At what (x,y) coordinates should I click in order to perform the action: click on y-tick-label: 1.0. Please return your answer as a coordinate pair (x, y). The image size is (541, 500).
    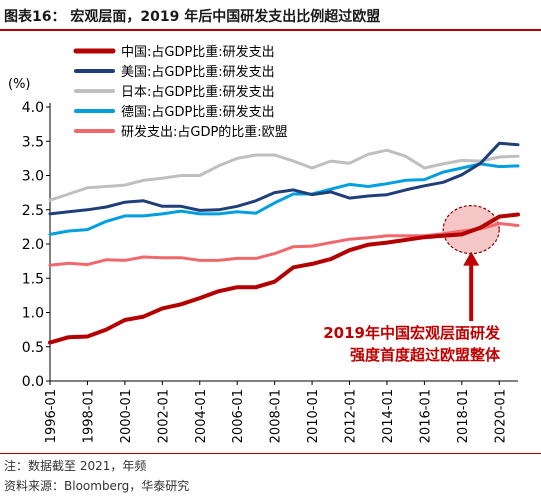
    Looking at the image, I should click on (33, 314).